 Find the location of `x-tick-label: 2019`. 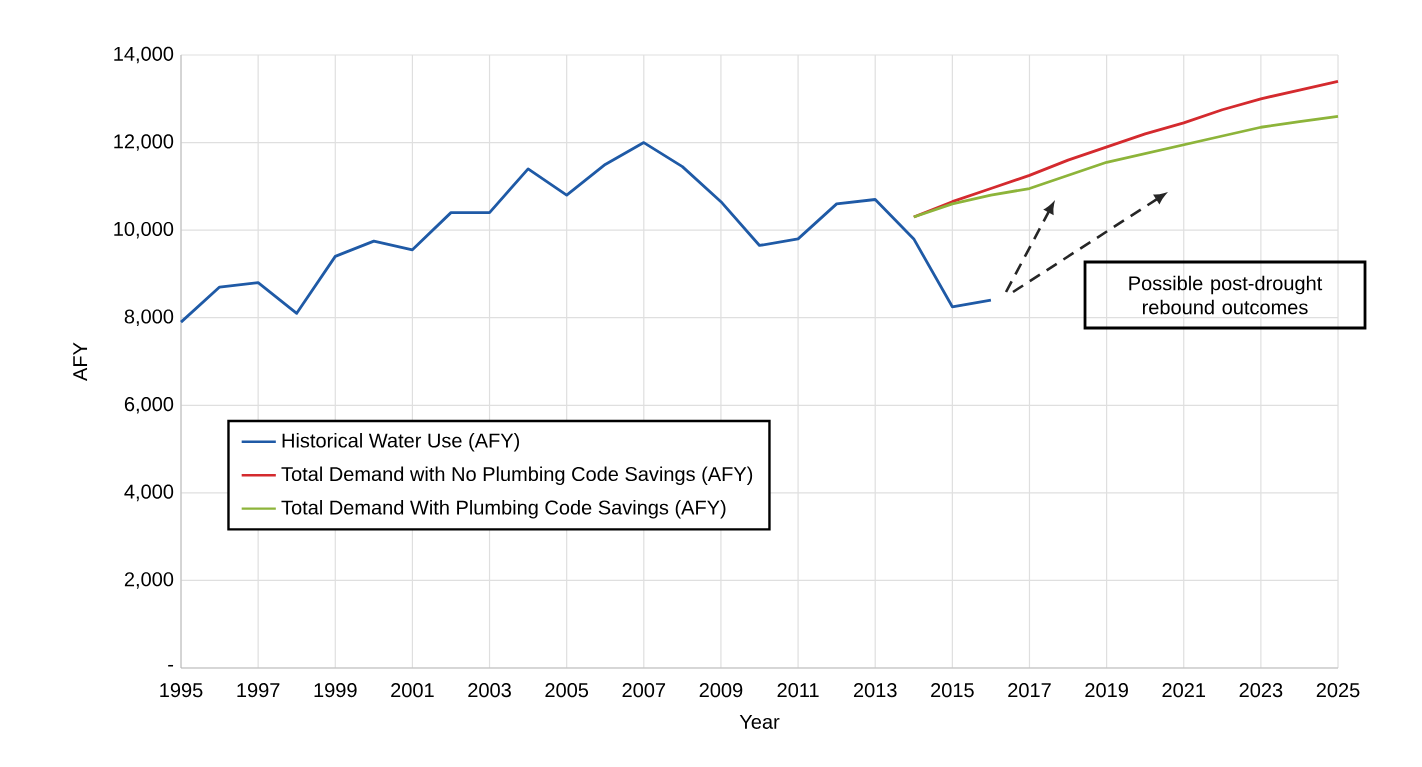

x-tick-label: 2019 is located at coordinates (1106, 690).